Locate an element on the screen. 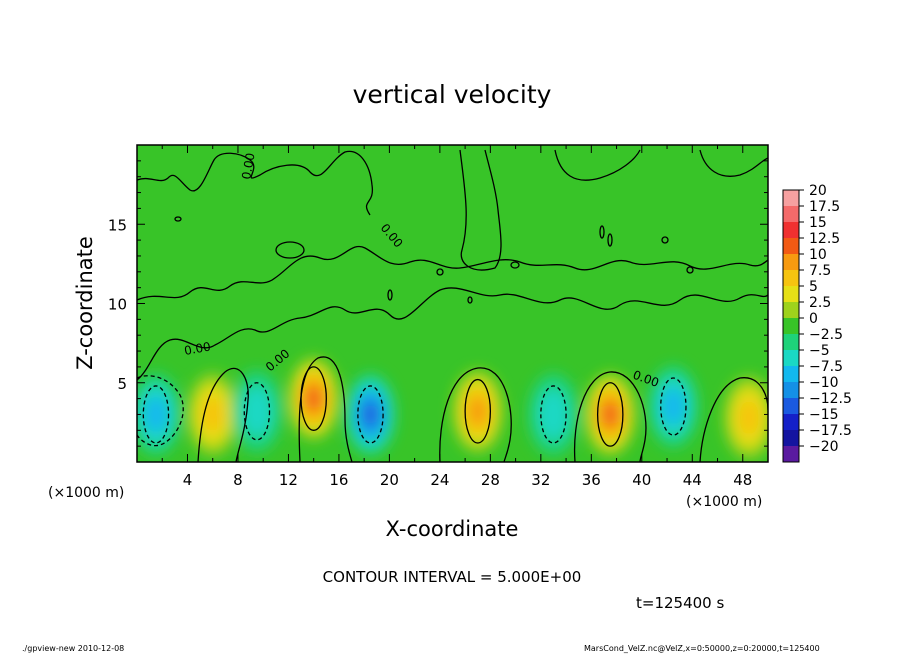 The height and width of the screenshot is (654, 904). chart-title: vertical velocity is located at coordinates (452, 94).